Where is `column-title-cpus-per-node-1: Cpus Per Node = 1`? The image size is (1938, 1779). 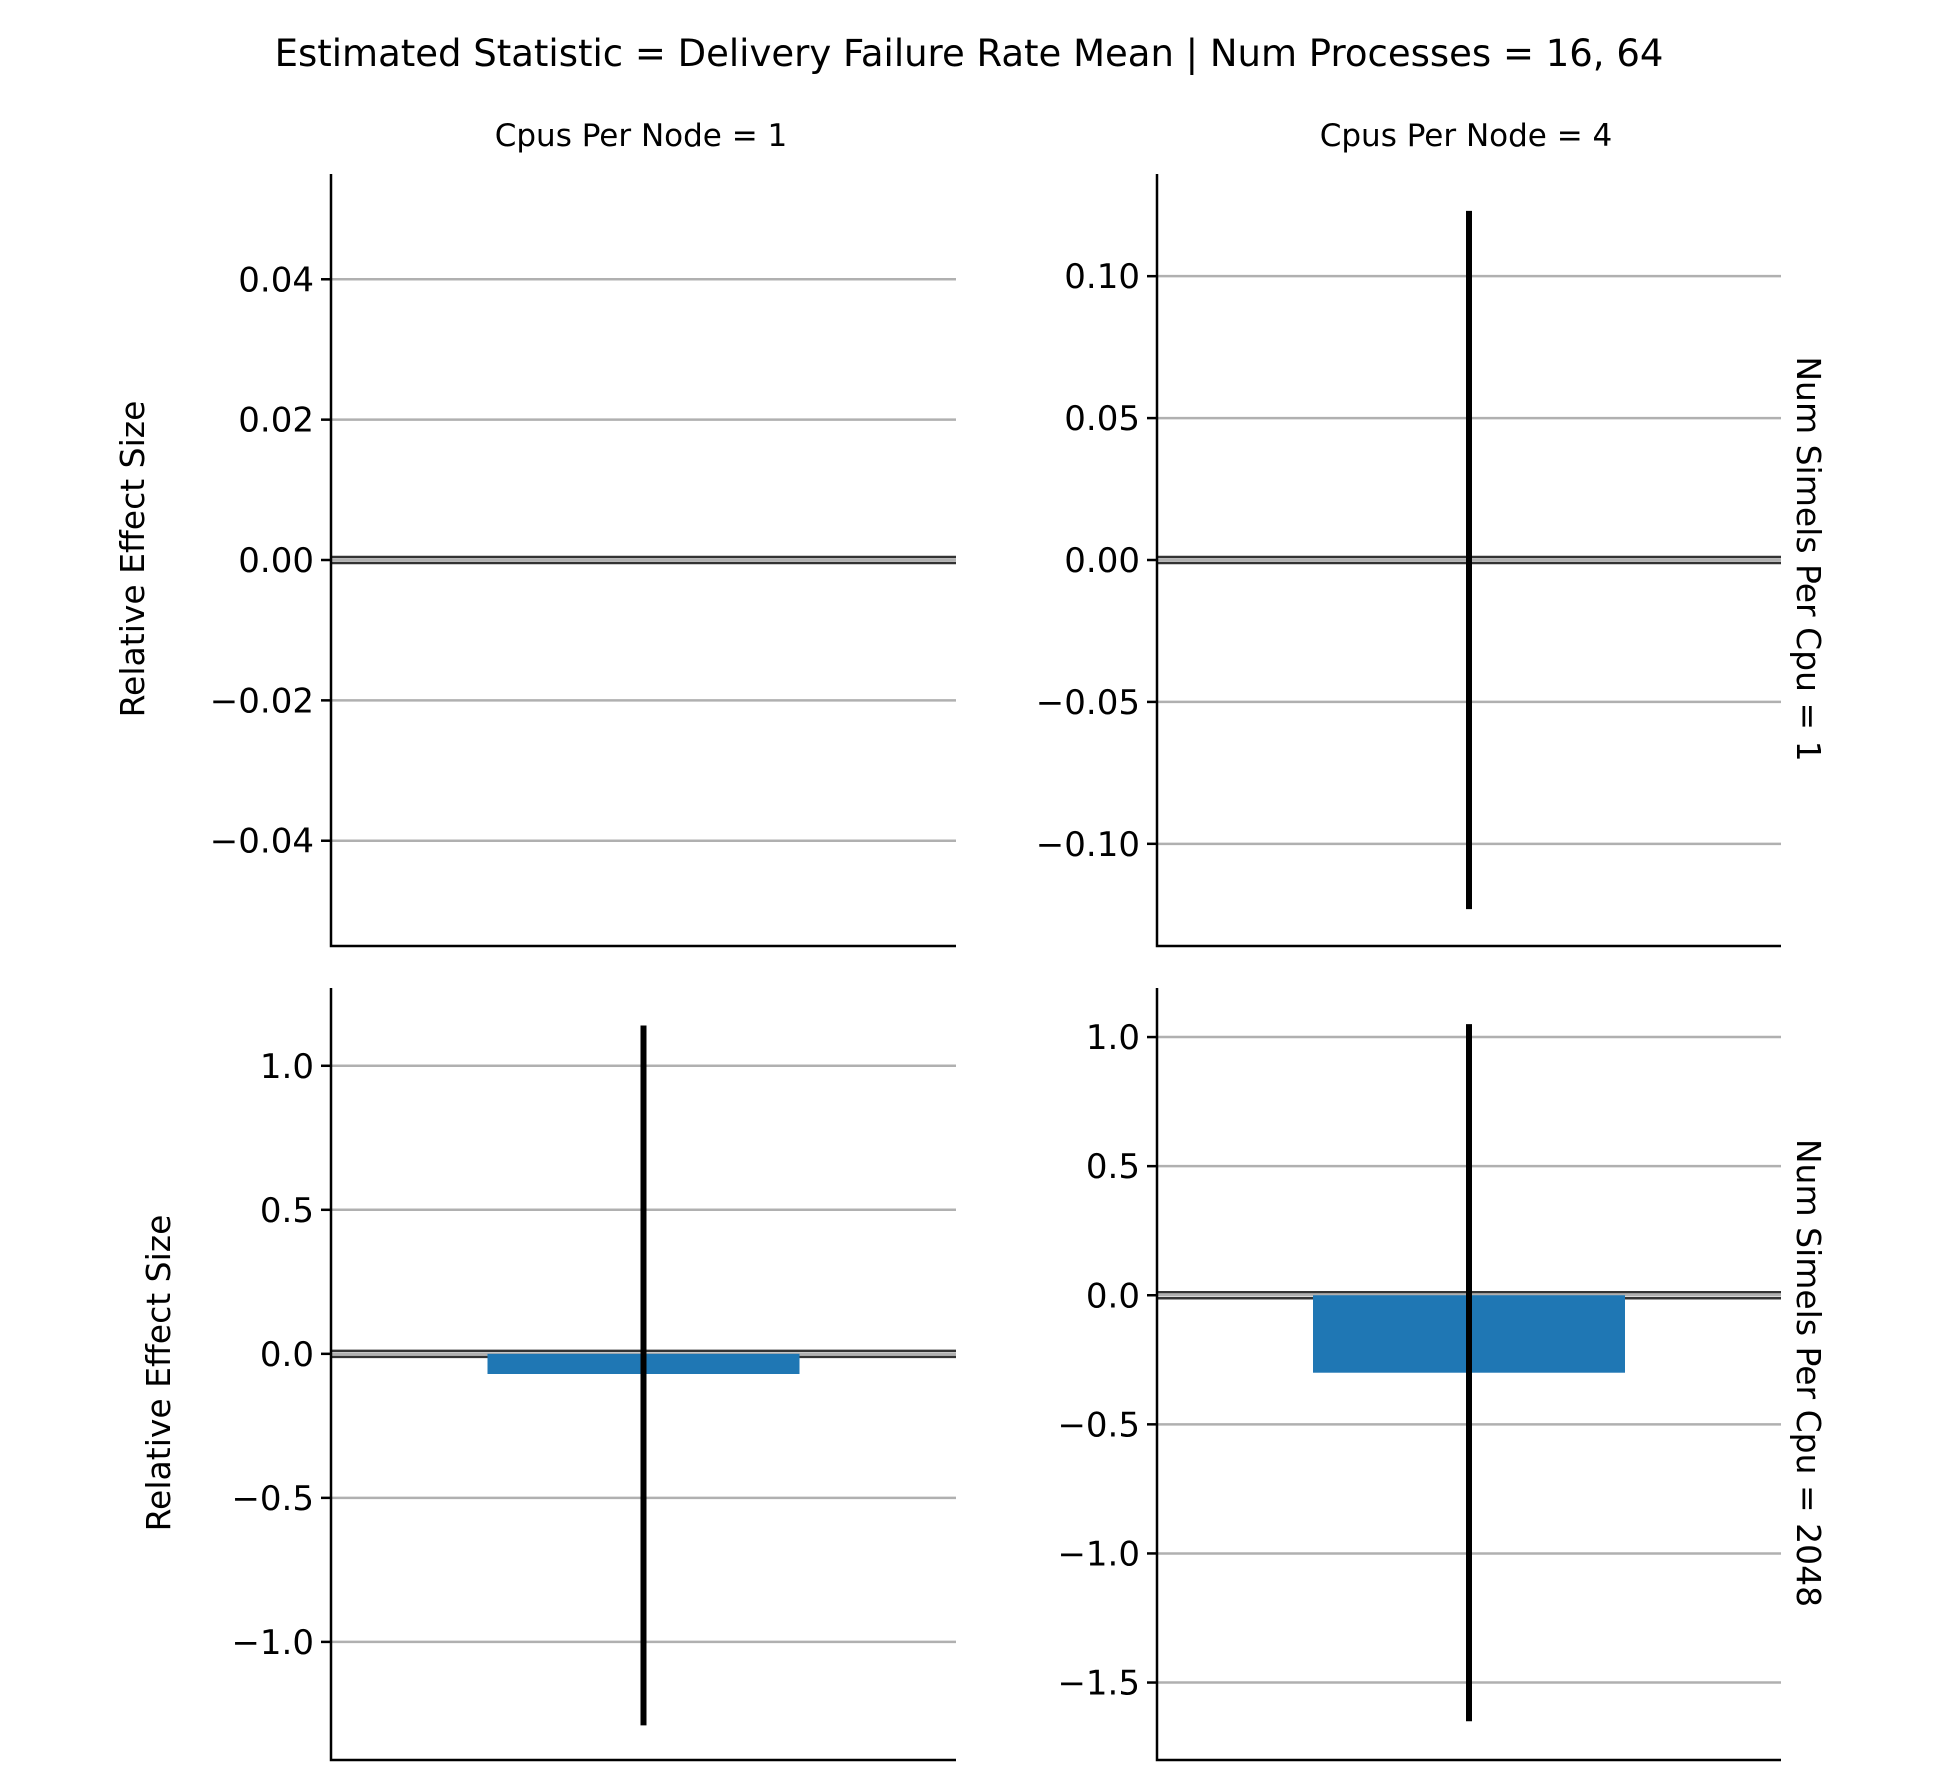
column-title-cpus-per-node-1: Cpus Per Node = 1 is located at coordinates (641, 136).